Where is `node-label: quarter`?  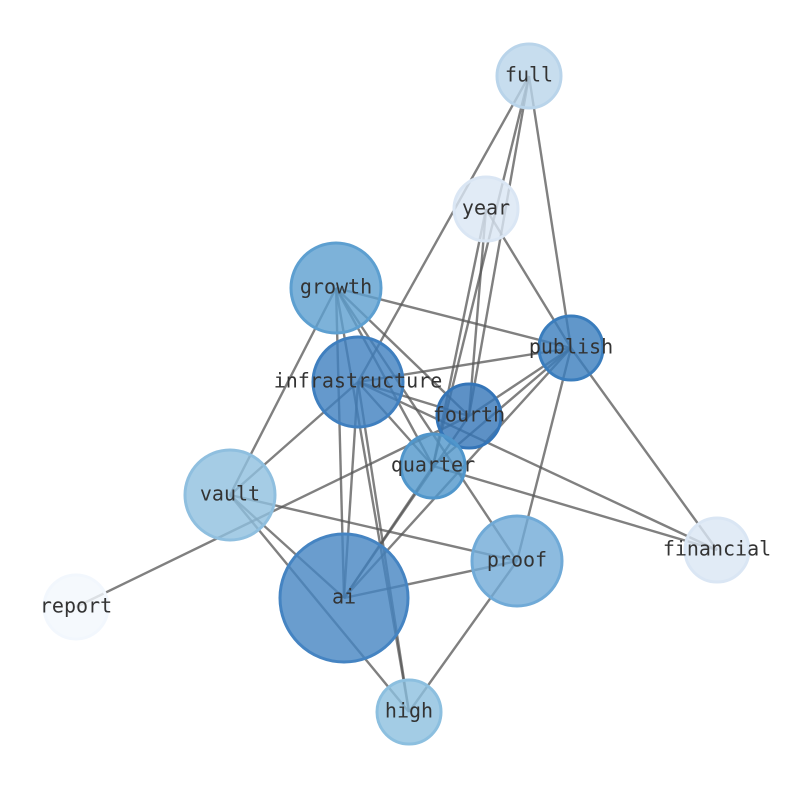 node-label: quarter is located at coordinates (433, 465).